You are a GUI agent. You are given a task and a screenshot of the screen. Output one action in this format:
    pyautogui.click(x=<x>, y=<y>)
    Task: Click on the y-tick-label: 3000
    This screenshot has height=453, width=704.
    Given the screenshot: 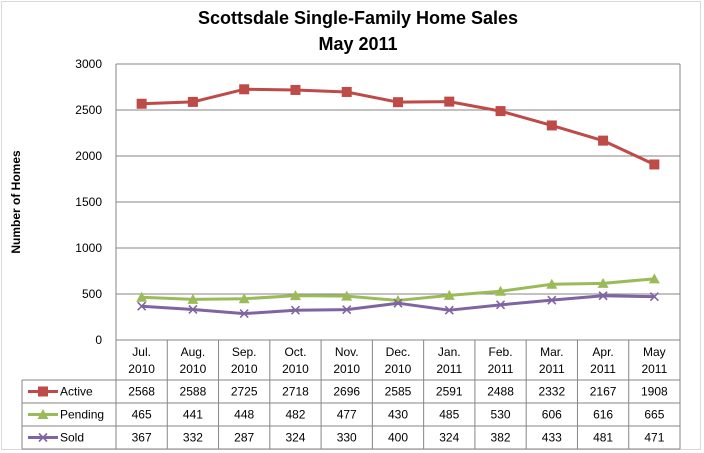 What is the action you would take?
    pyautogui.click(x=88, y=64)
    